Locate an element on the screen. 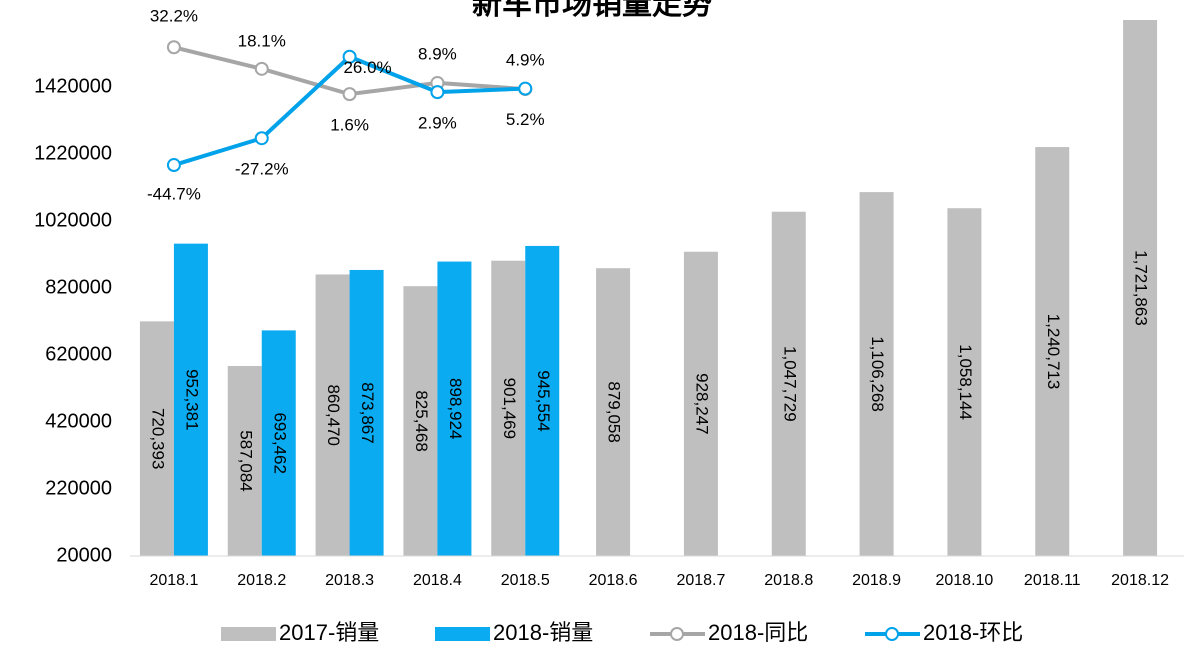 Image resolution: width=1184 pixels, height=647 pixels. chart-title: 新车市场销量走势 is located at coordinates (592, 10).